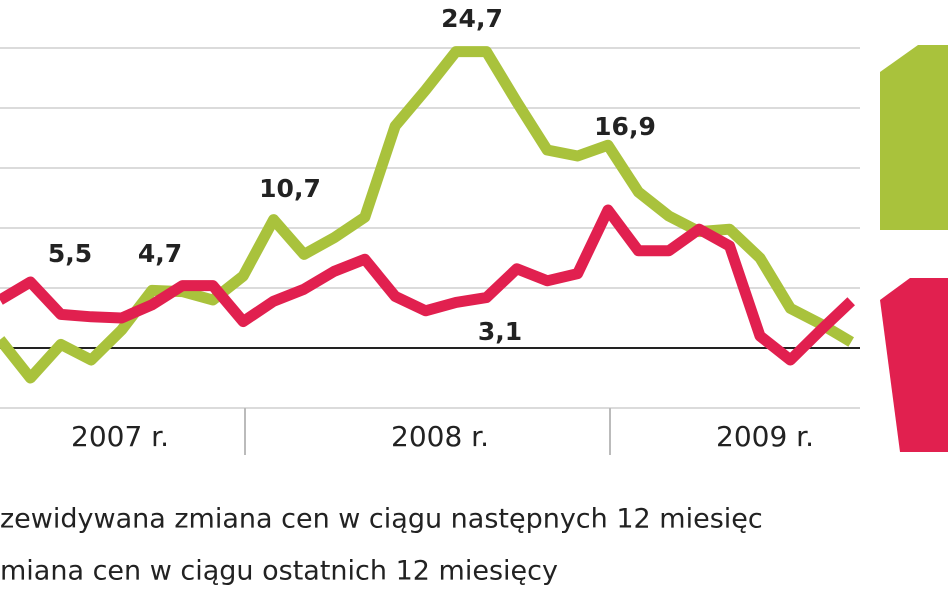 This screenshot has width=948, height=593. What do you see at coordinates (120, 436) in the screenshot?
I see `year-label: 2007 r.` at bounding box center [120, 436].